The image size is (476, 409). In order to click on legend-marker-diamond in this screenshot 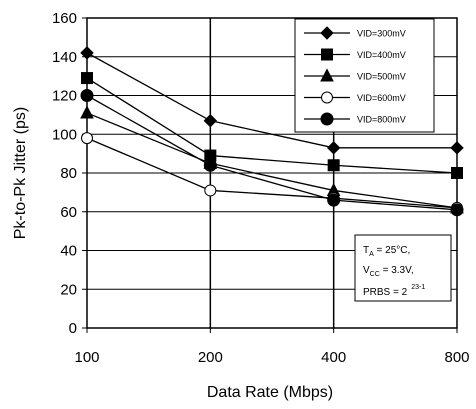, I will do `click(327, 33)`.